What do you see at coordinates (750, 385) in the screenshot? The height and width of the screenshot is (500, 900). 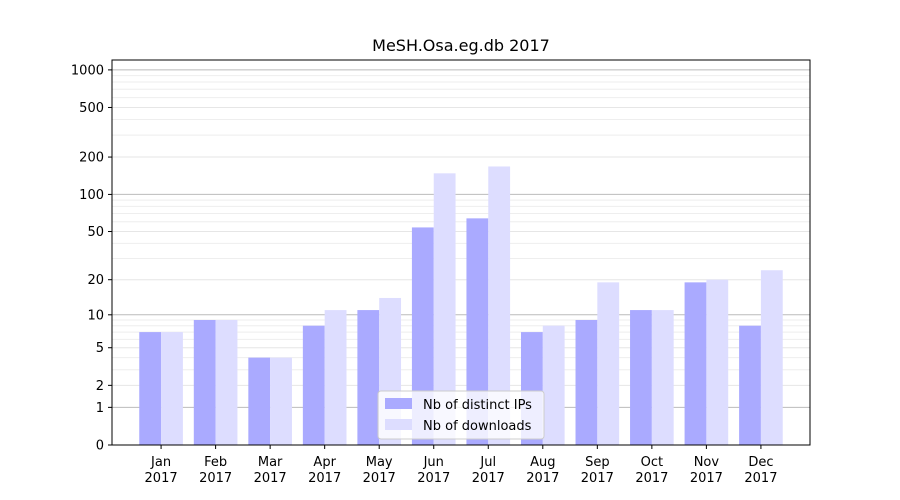 I see `bar-ips-dec` at bounding box center [750, 385].